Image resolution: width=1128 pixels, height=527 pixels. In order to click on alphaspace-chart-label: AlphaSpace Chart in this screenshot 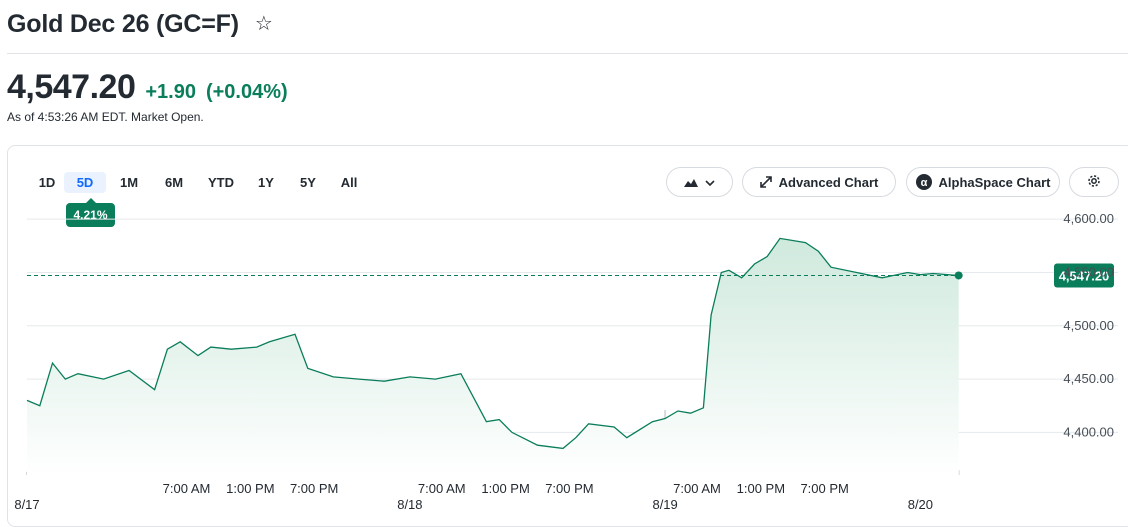, I will do `click(994, 182)`.